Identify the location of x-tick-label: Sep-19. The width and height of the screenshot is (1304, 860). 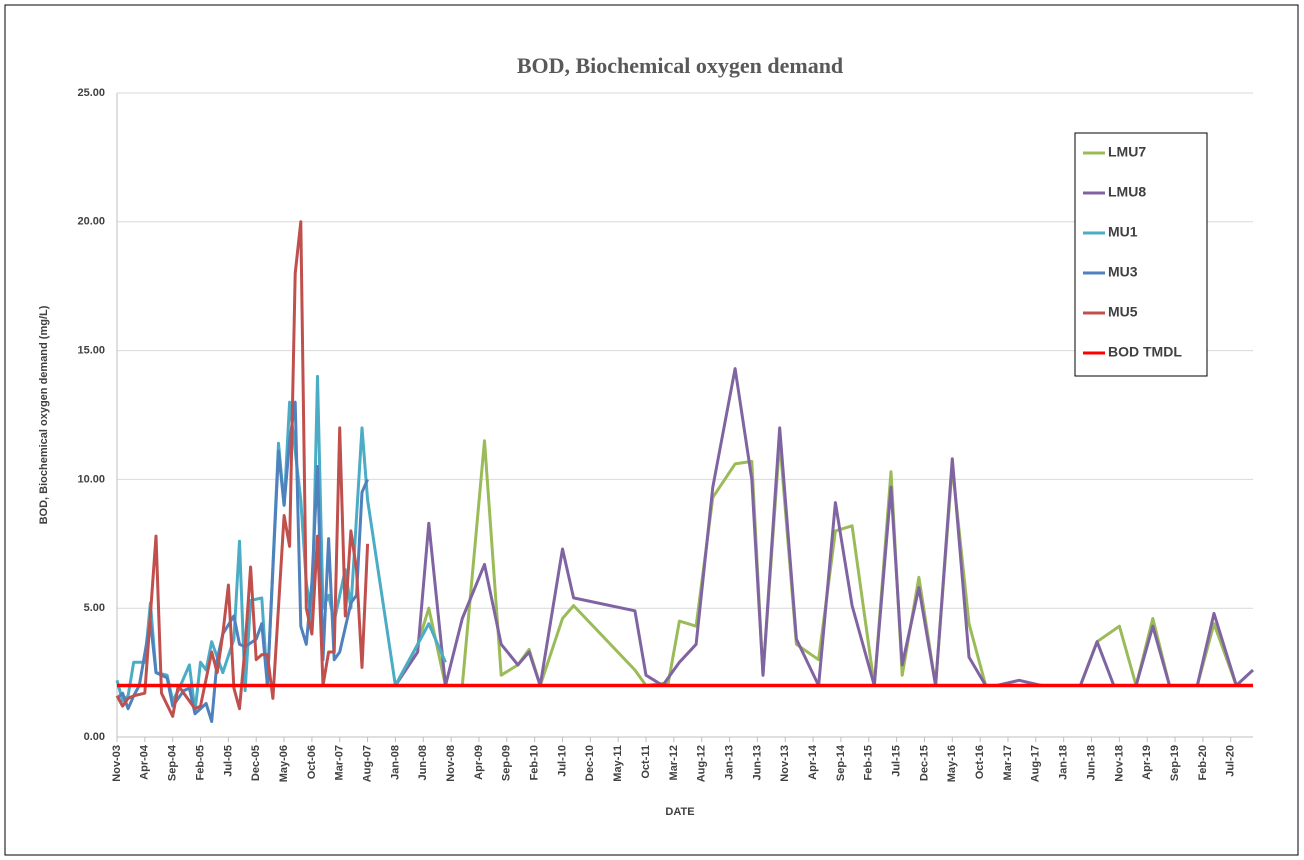
(1175, 763).